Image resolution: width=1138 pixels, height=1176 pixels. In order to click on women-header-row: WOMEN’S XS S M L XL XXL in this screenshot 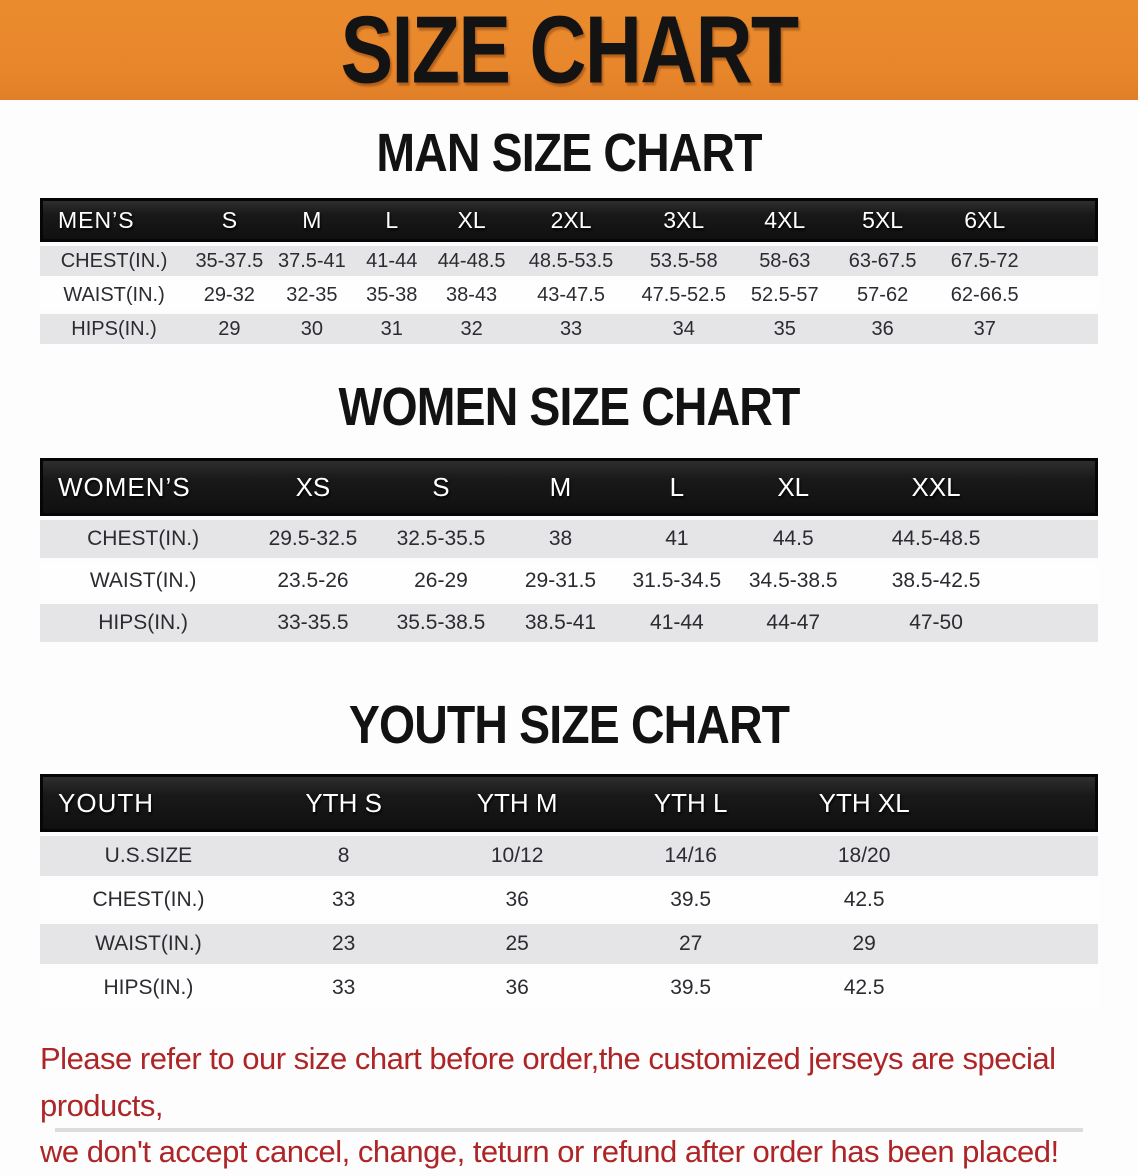, I will do `click(569, 487)`.